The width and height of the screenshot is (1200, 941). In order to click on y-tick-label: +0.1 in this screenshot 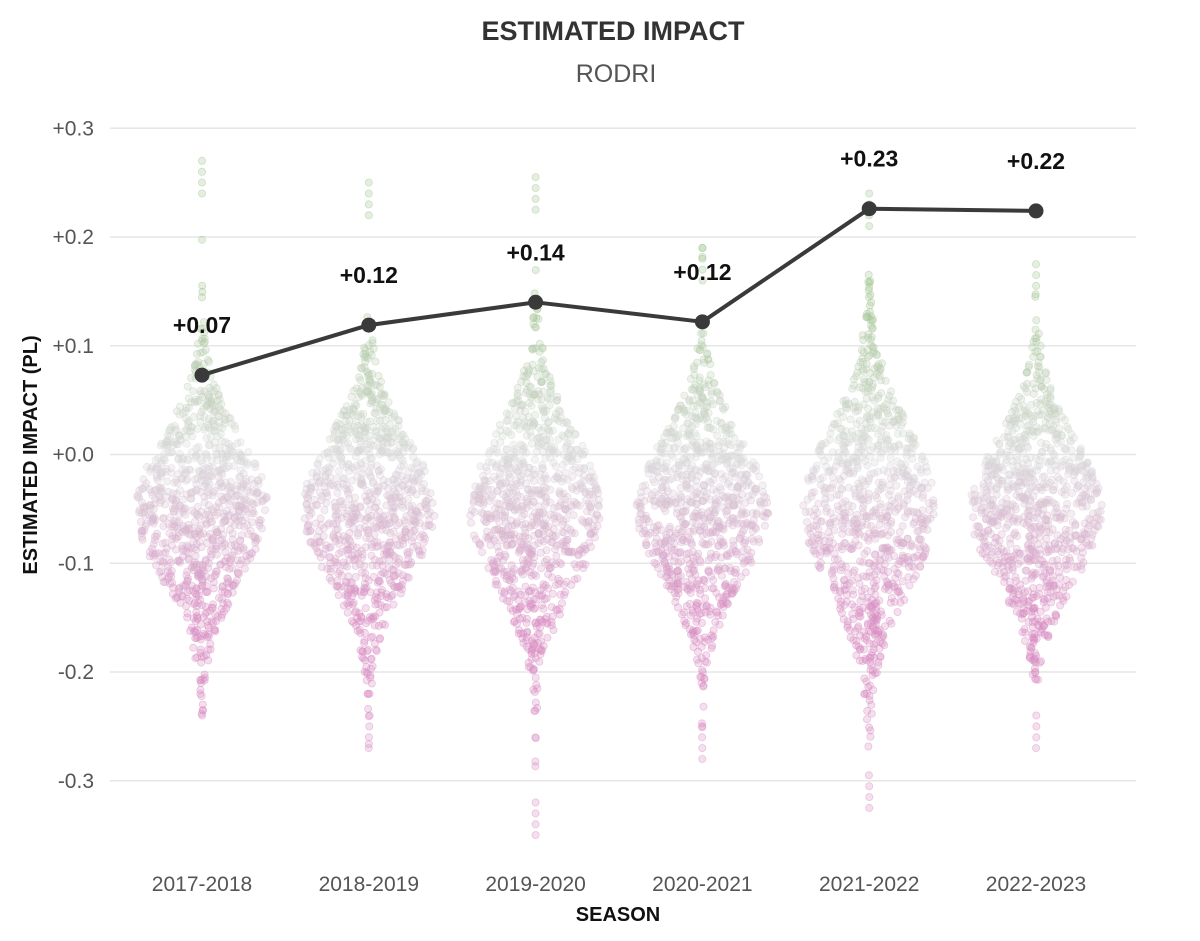, I will do `click(73, 346)`.